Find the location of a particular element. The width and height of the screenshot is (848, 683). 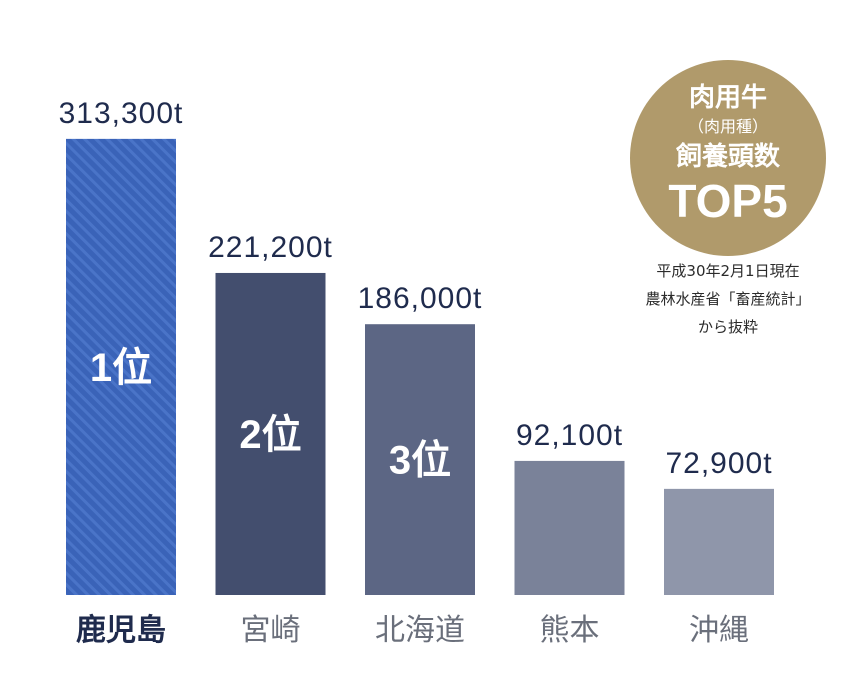

rank-label-2: 2位 is located at coordinates (270, 435).